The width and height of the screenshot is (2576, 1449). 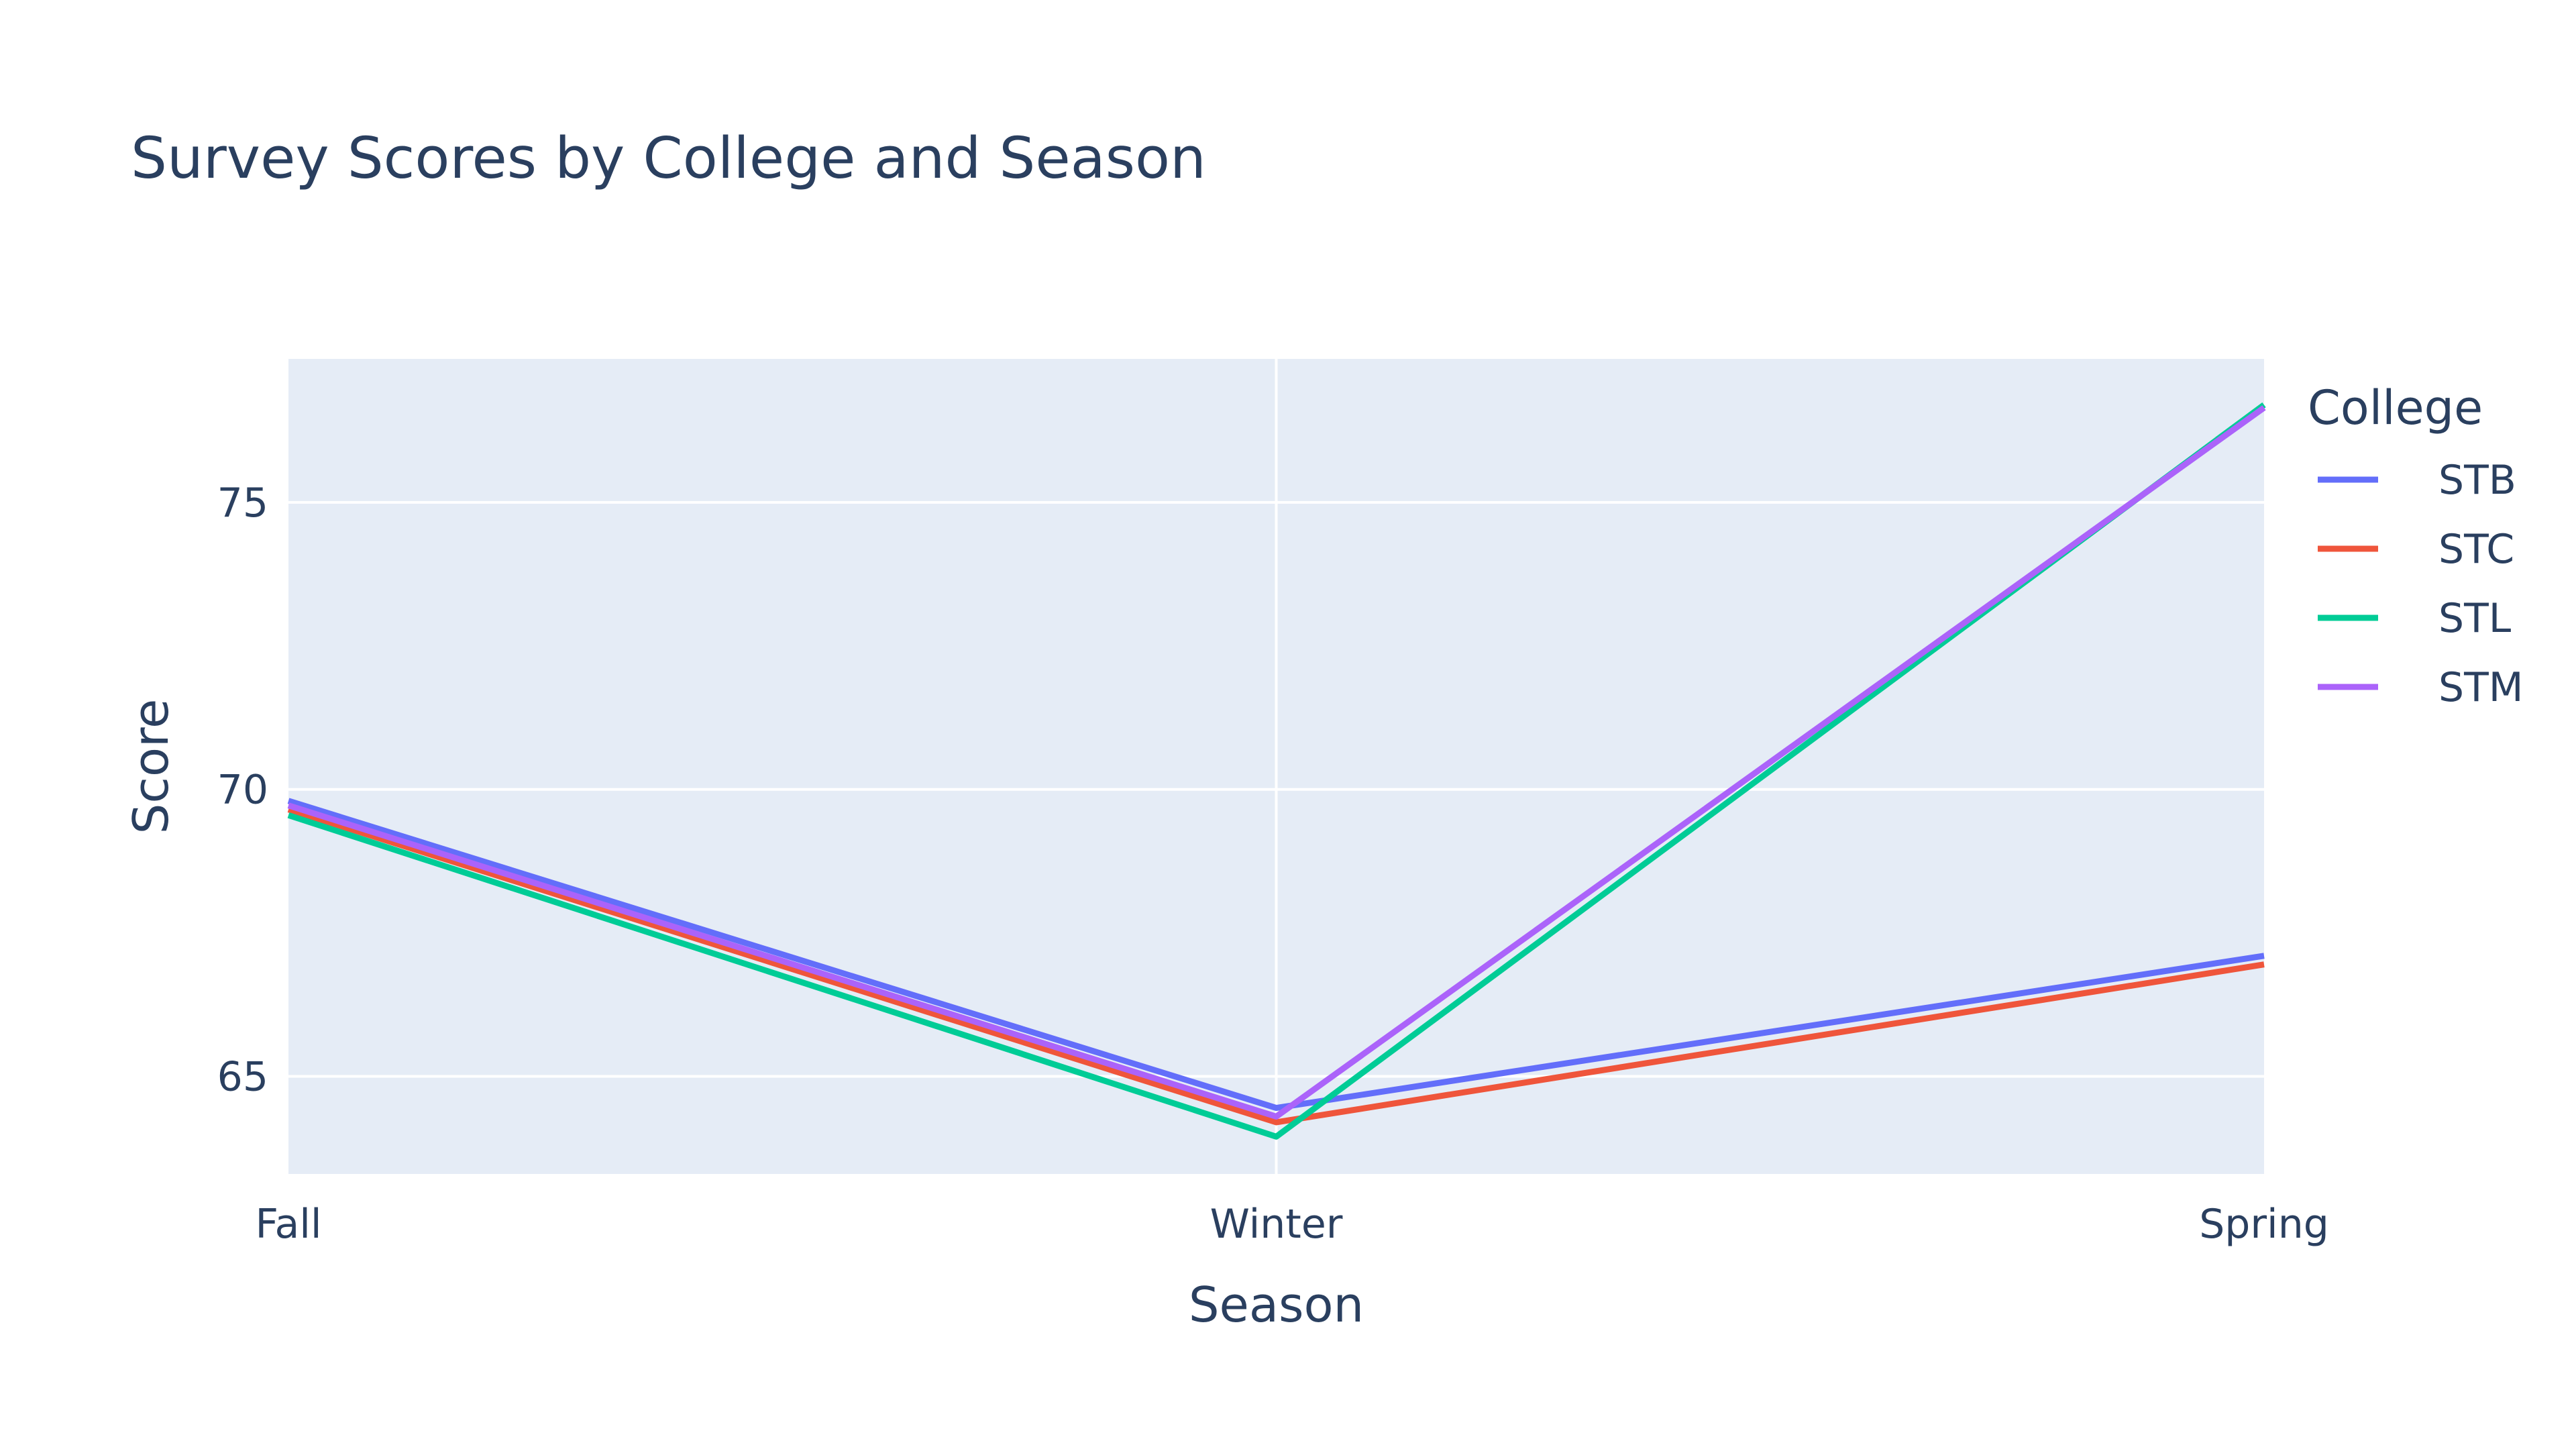 I want to click on legend: College STB STC STL STM, so click(x=2416, y=545).